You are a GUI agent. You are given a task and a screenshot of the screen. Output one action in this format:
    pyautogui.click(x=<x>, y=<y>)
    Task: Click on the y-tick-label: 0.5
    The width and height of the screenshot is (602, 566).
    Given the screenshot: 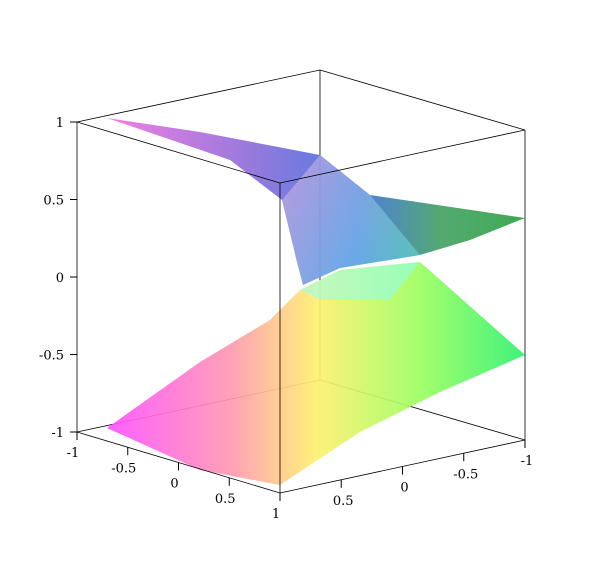 What is the action you would take?
    pyautogui.click(x=343, y=501)
    